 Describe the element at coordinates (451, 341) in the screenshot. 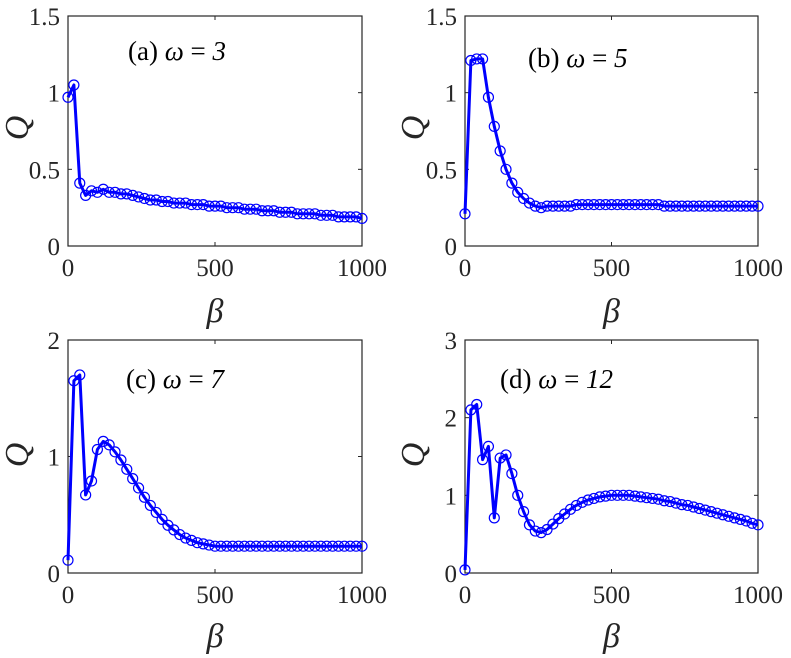

I see `y-tick-label: 3` at that location.